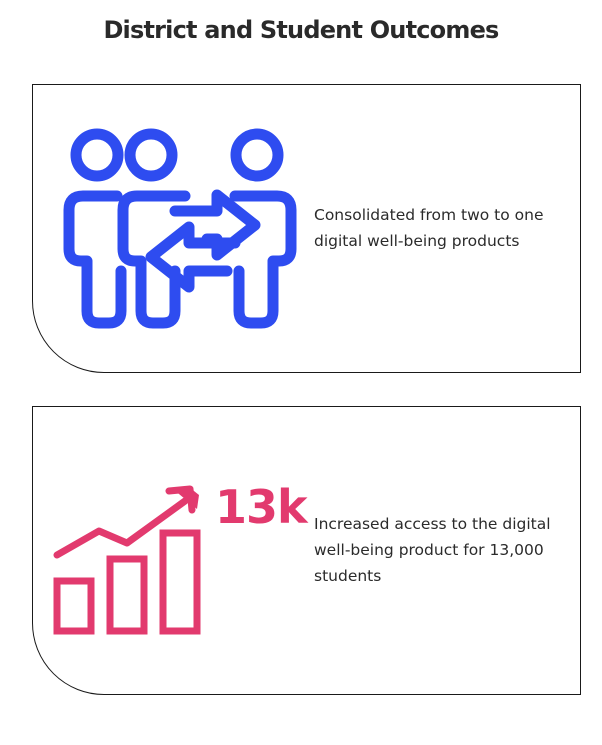  What do you see at coordinates (181, 557) in the screenshot?
I see `growth-bar-chart-icon: 13k` at bounding box center [181, 557].